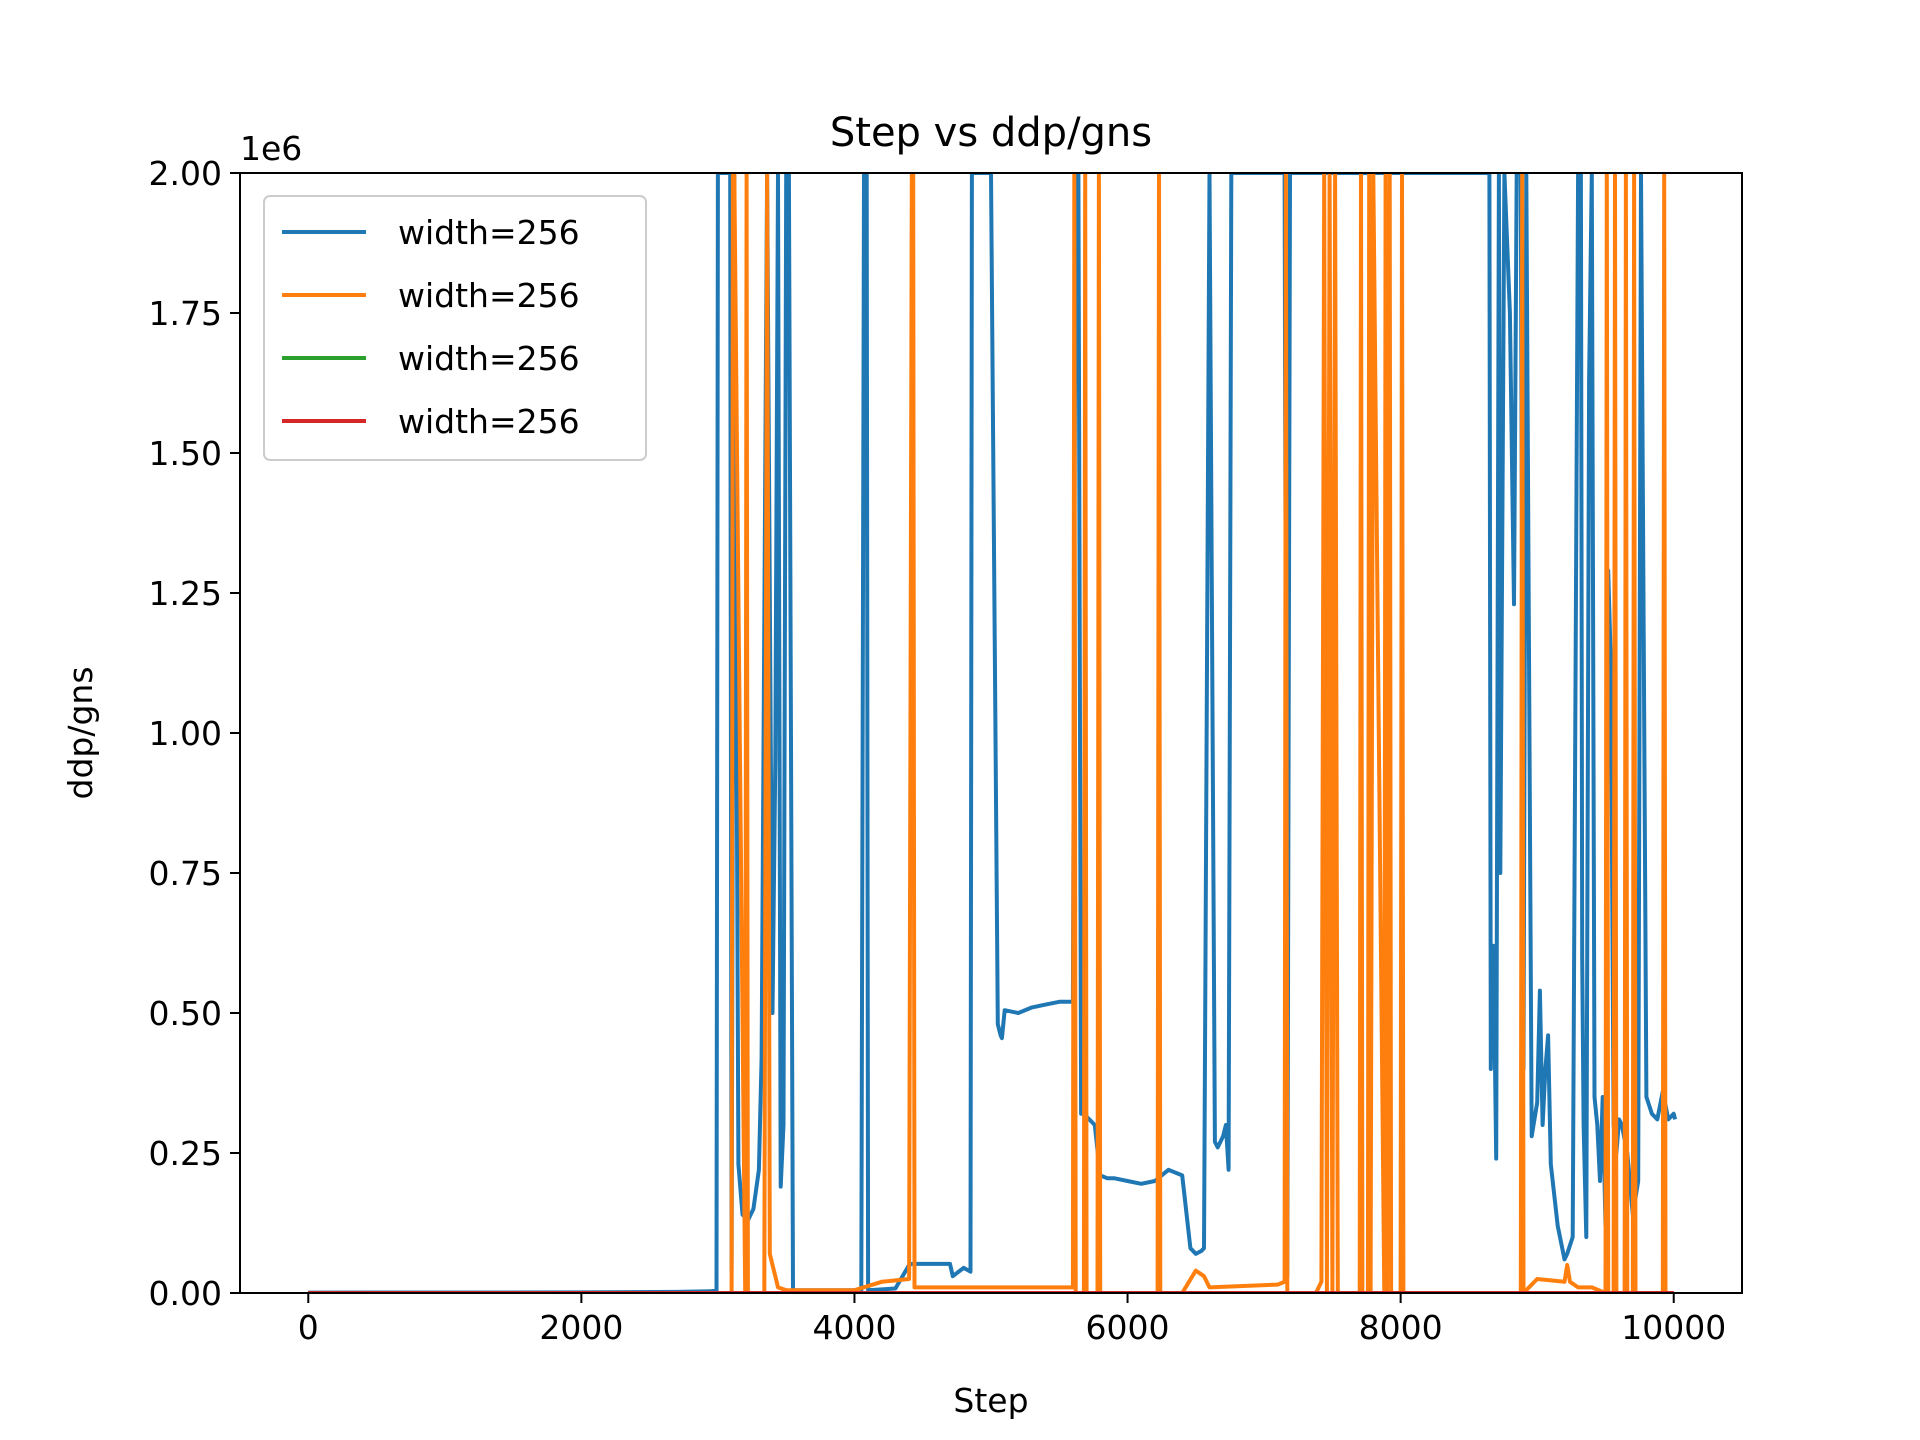  I want to click on y-tick-label: 0.00, so click(185, 1293).